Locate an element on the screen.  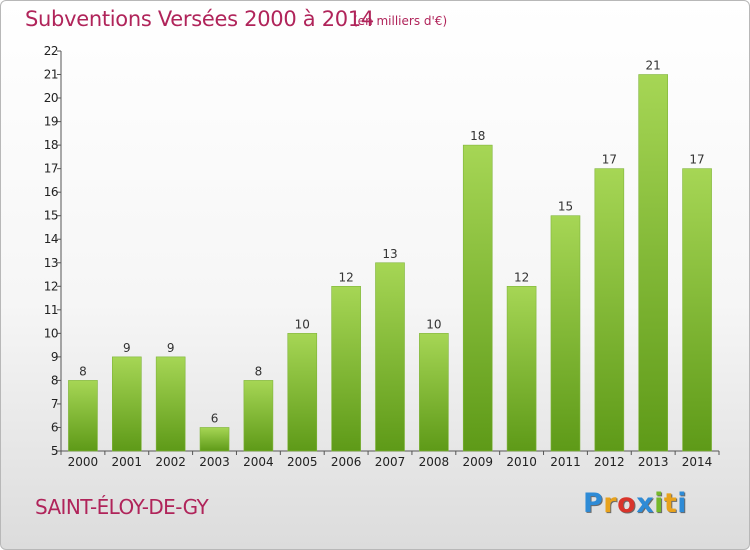
y-tick-label: 8 is located at coordinates (54, 380).